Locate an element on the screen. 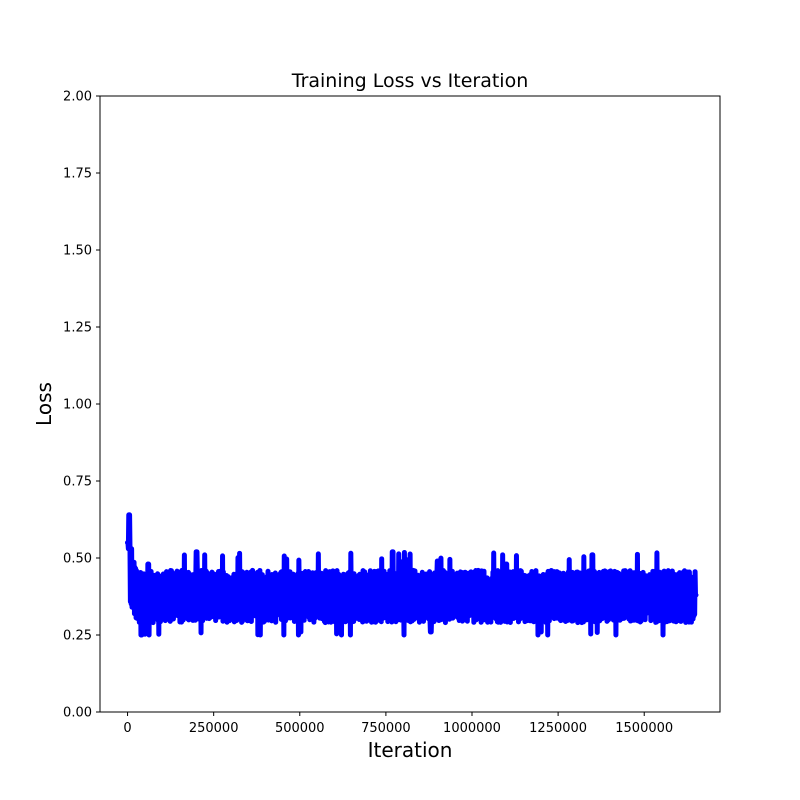  x-axis: 0 250000 500000 750000 1000000 1250000 1500000 is located at coordinates (398, 724).